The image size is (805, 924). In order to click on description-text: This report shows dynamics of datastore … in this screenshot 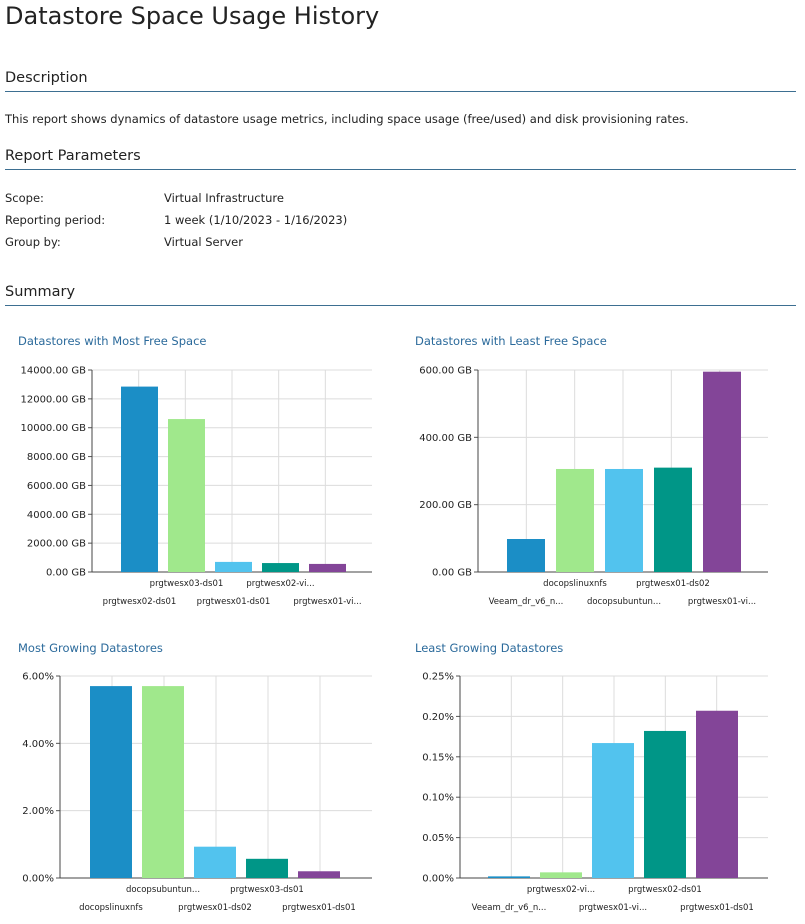, I will do `click(347, 119)`.